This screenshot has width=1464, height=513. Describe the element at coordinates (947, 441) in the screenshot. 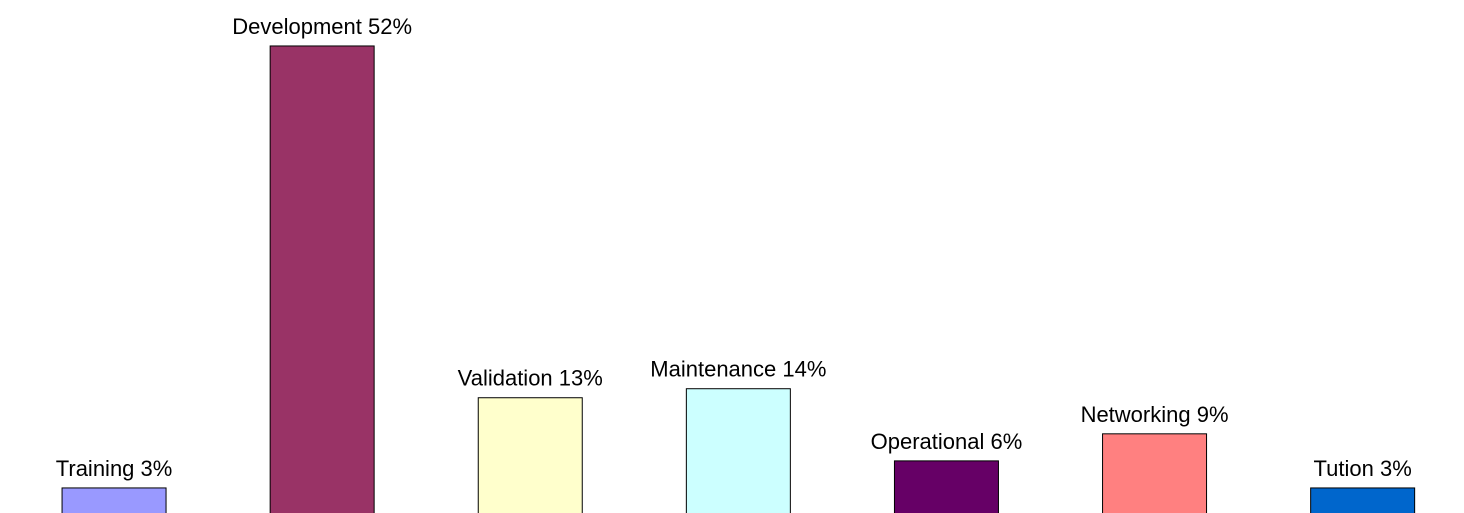

I see `data-label: Operational 6%` at that location.